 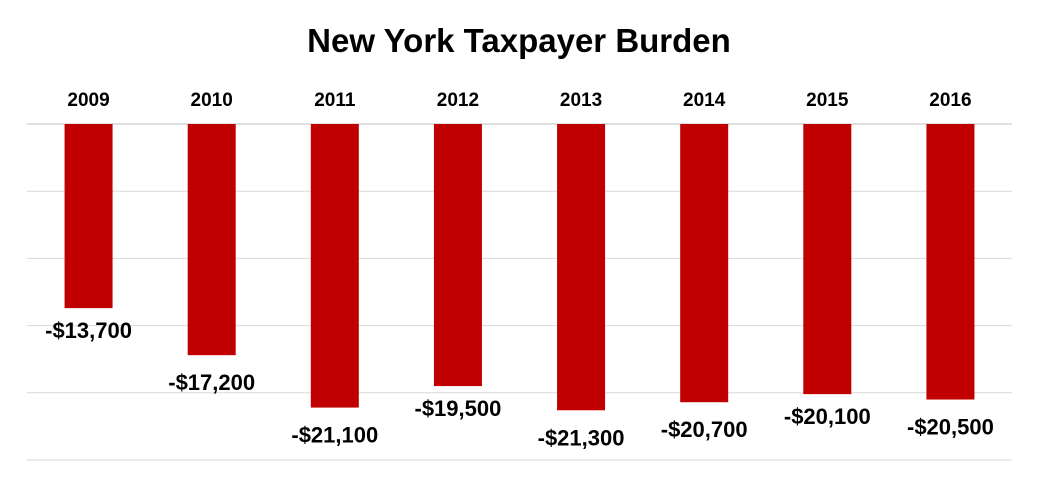 I want to click on category-labels: 2009 2010 2011 2012 2013 2014 2015 2016, so click(x=519, y=100).